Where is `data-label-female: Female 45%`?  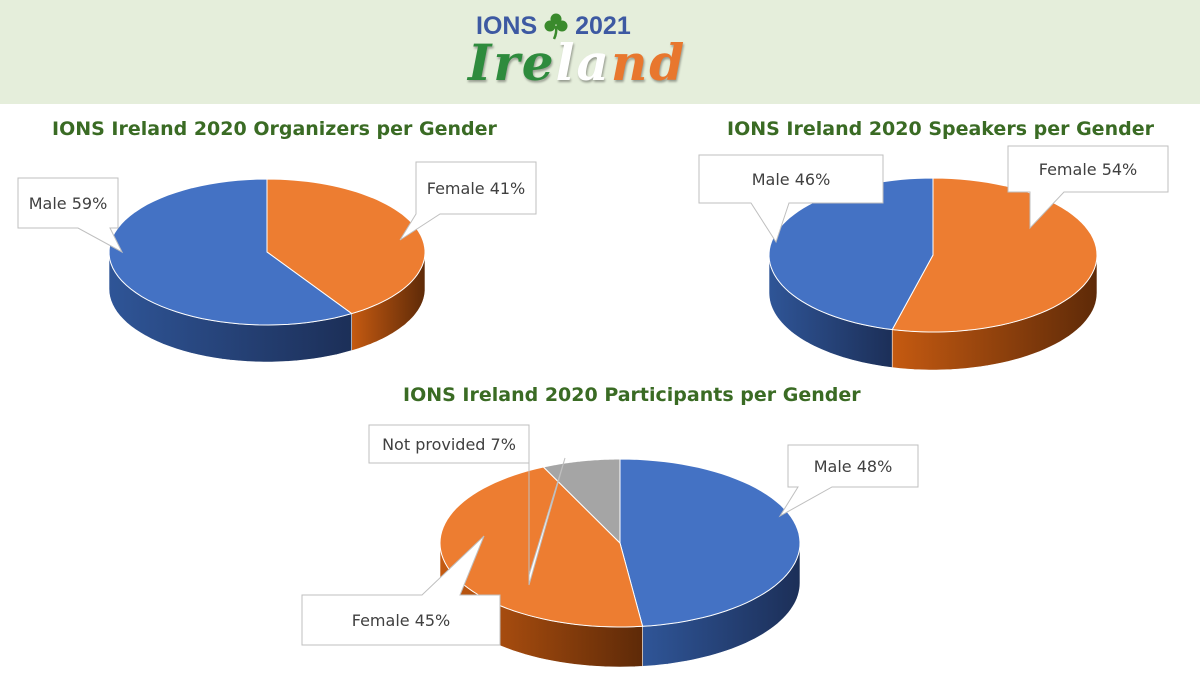
data-label-female: Female 45% is located at coordinates (401, 590).